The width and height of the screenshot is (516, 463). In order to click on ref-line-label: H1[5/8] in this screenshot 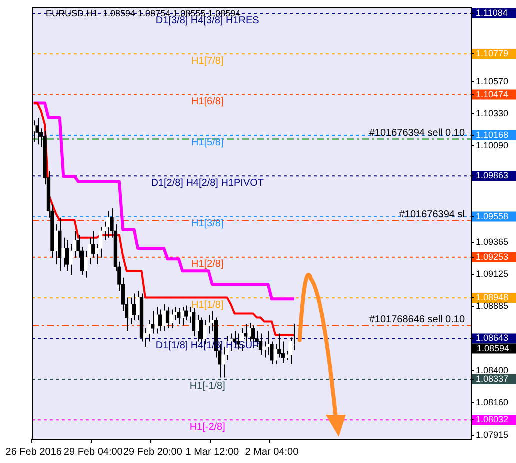, I will do `click(207, 142)`.